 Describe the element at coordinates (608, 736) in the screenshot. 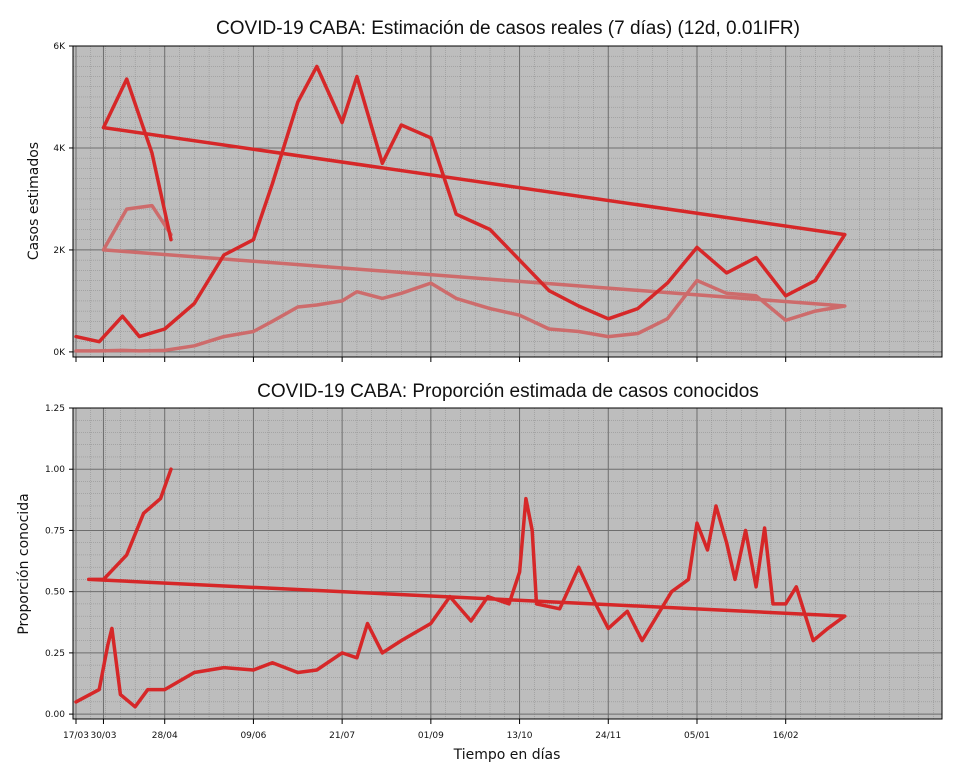

I see `x-tick-label: 24/11` at that location.